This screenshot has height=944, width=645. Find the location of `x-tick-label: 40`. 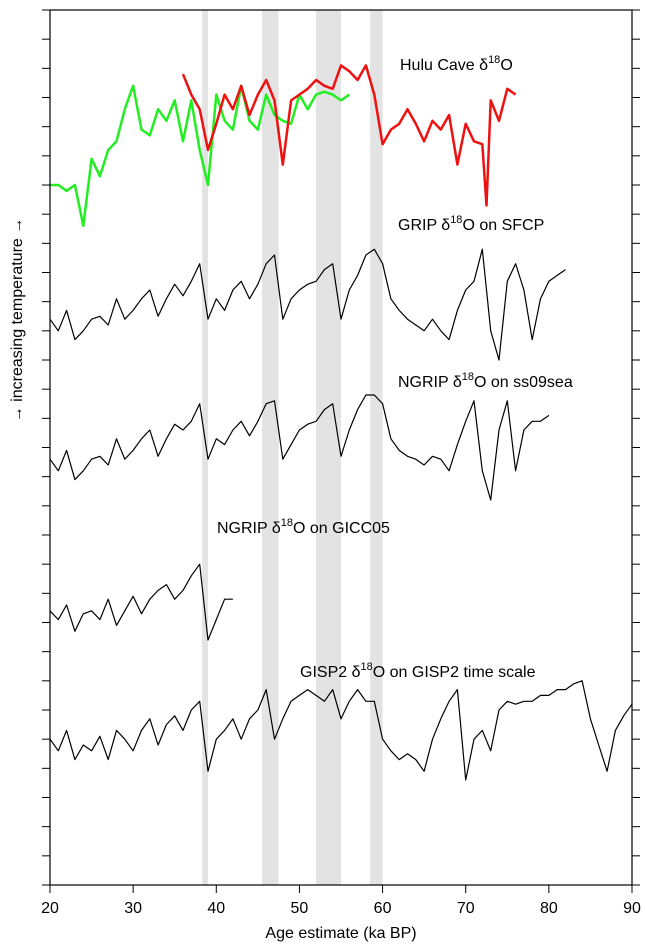

x-tick-label: 40 is located at coordinates (216, 908).